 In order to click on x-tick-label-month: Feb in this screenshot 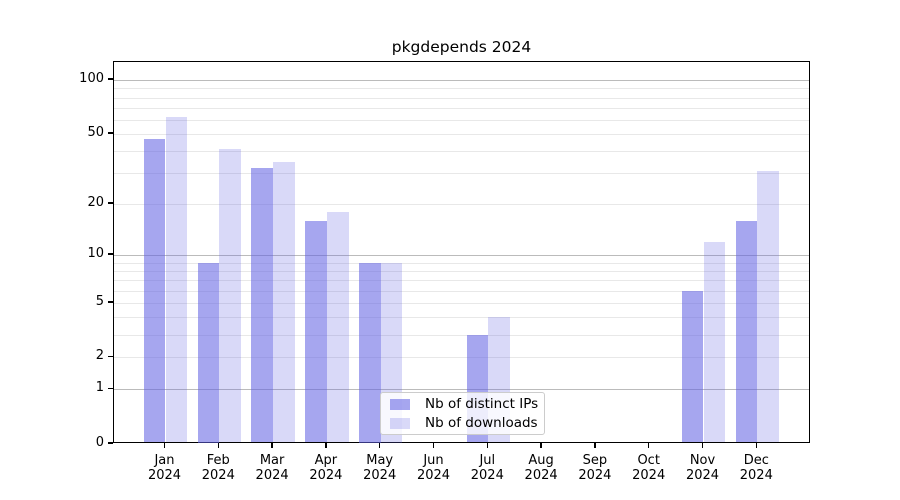, I will do `click(218, 460)`.